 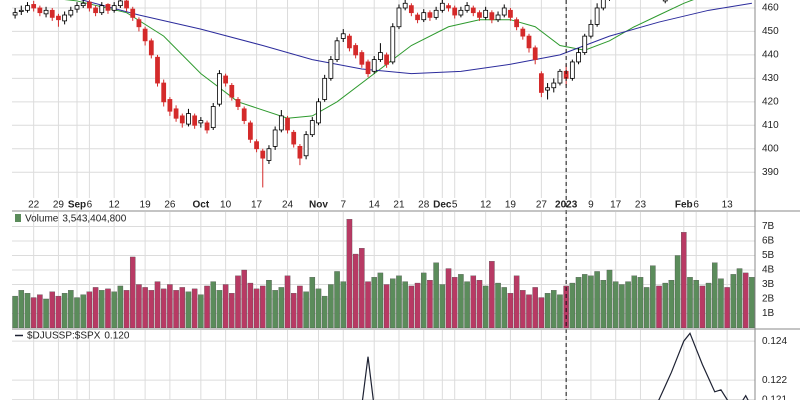 I want to click on x-tick-label: 26, so click(x=170, y=205).